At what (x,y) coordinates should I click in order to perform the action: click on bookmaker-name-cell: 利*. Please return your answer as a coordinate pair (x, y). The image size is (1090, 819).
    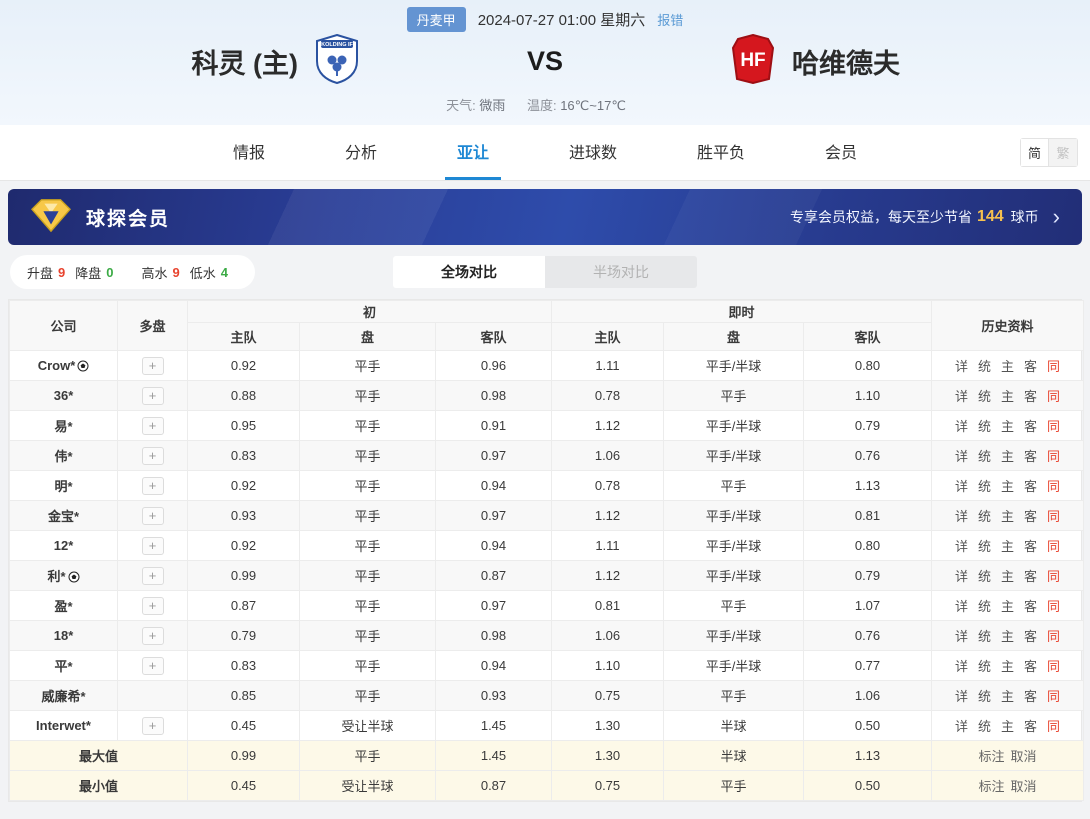
    Looking at the image, I should click on (63, 575).